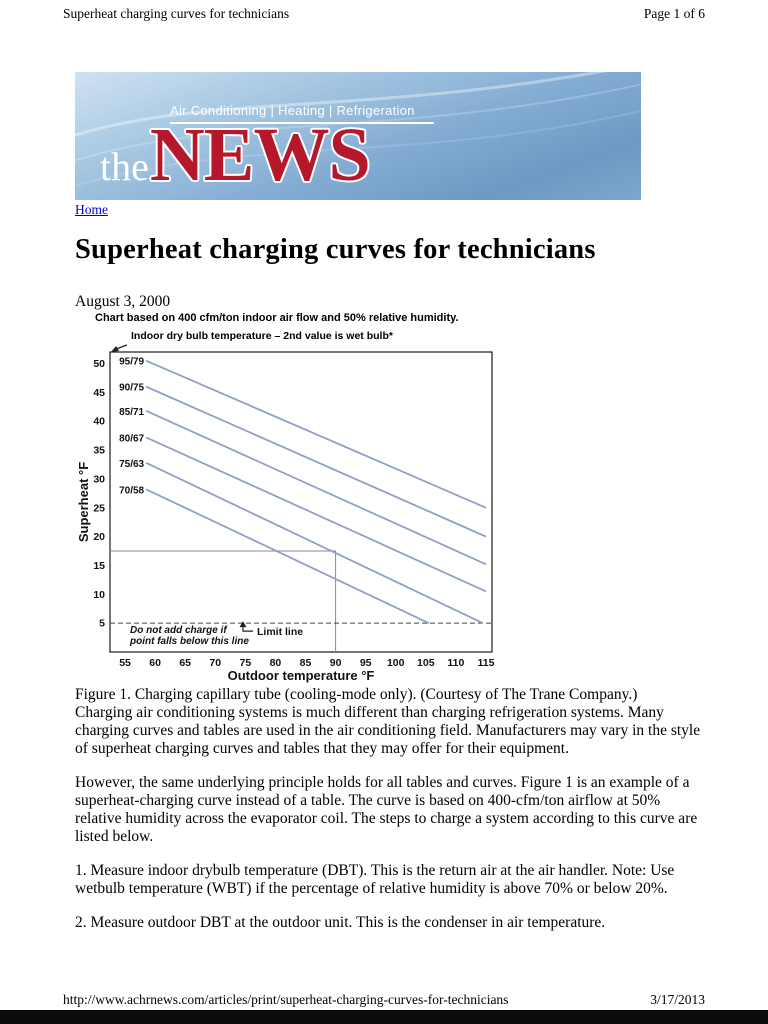  What do you see at coordinates (99, 537) in the screenshot?
I see `svg-text: 20` at bounding box center [99, 537].